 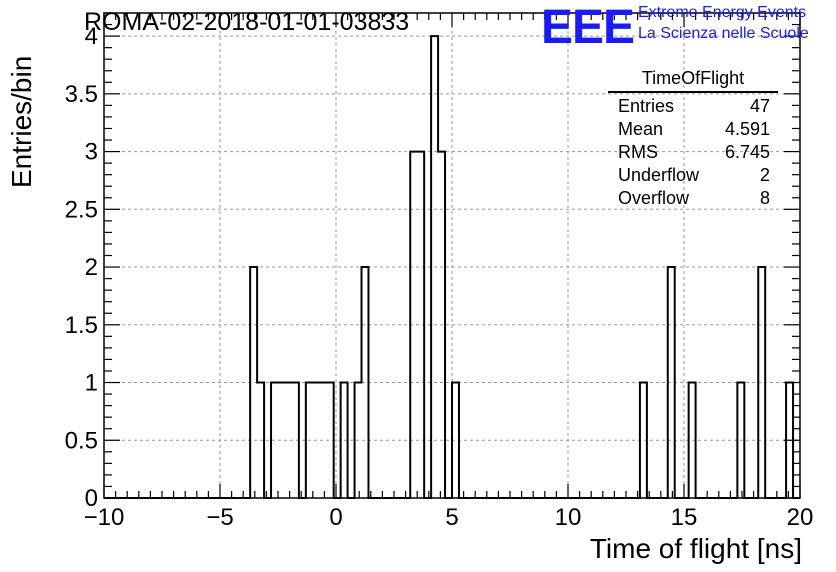 I want to click on y-tick-label: 0.5, so click(x=81, y=440).